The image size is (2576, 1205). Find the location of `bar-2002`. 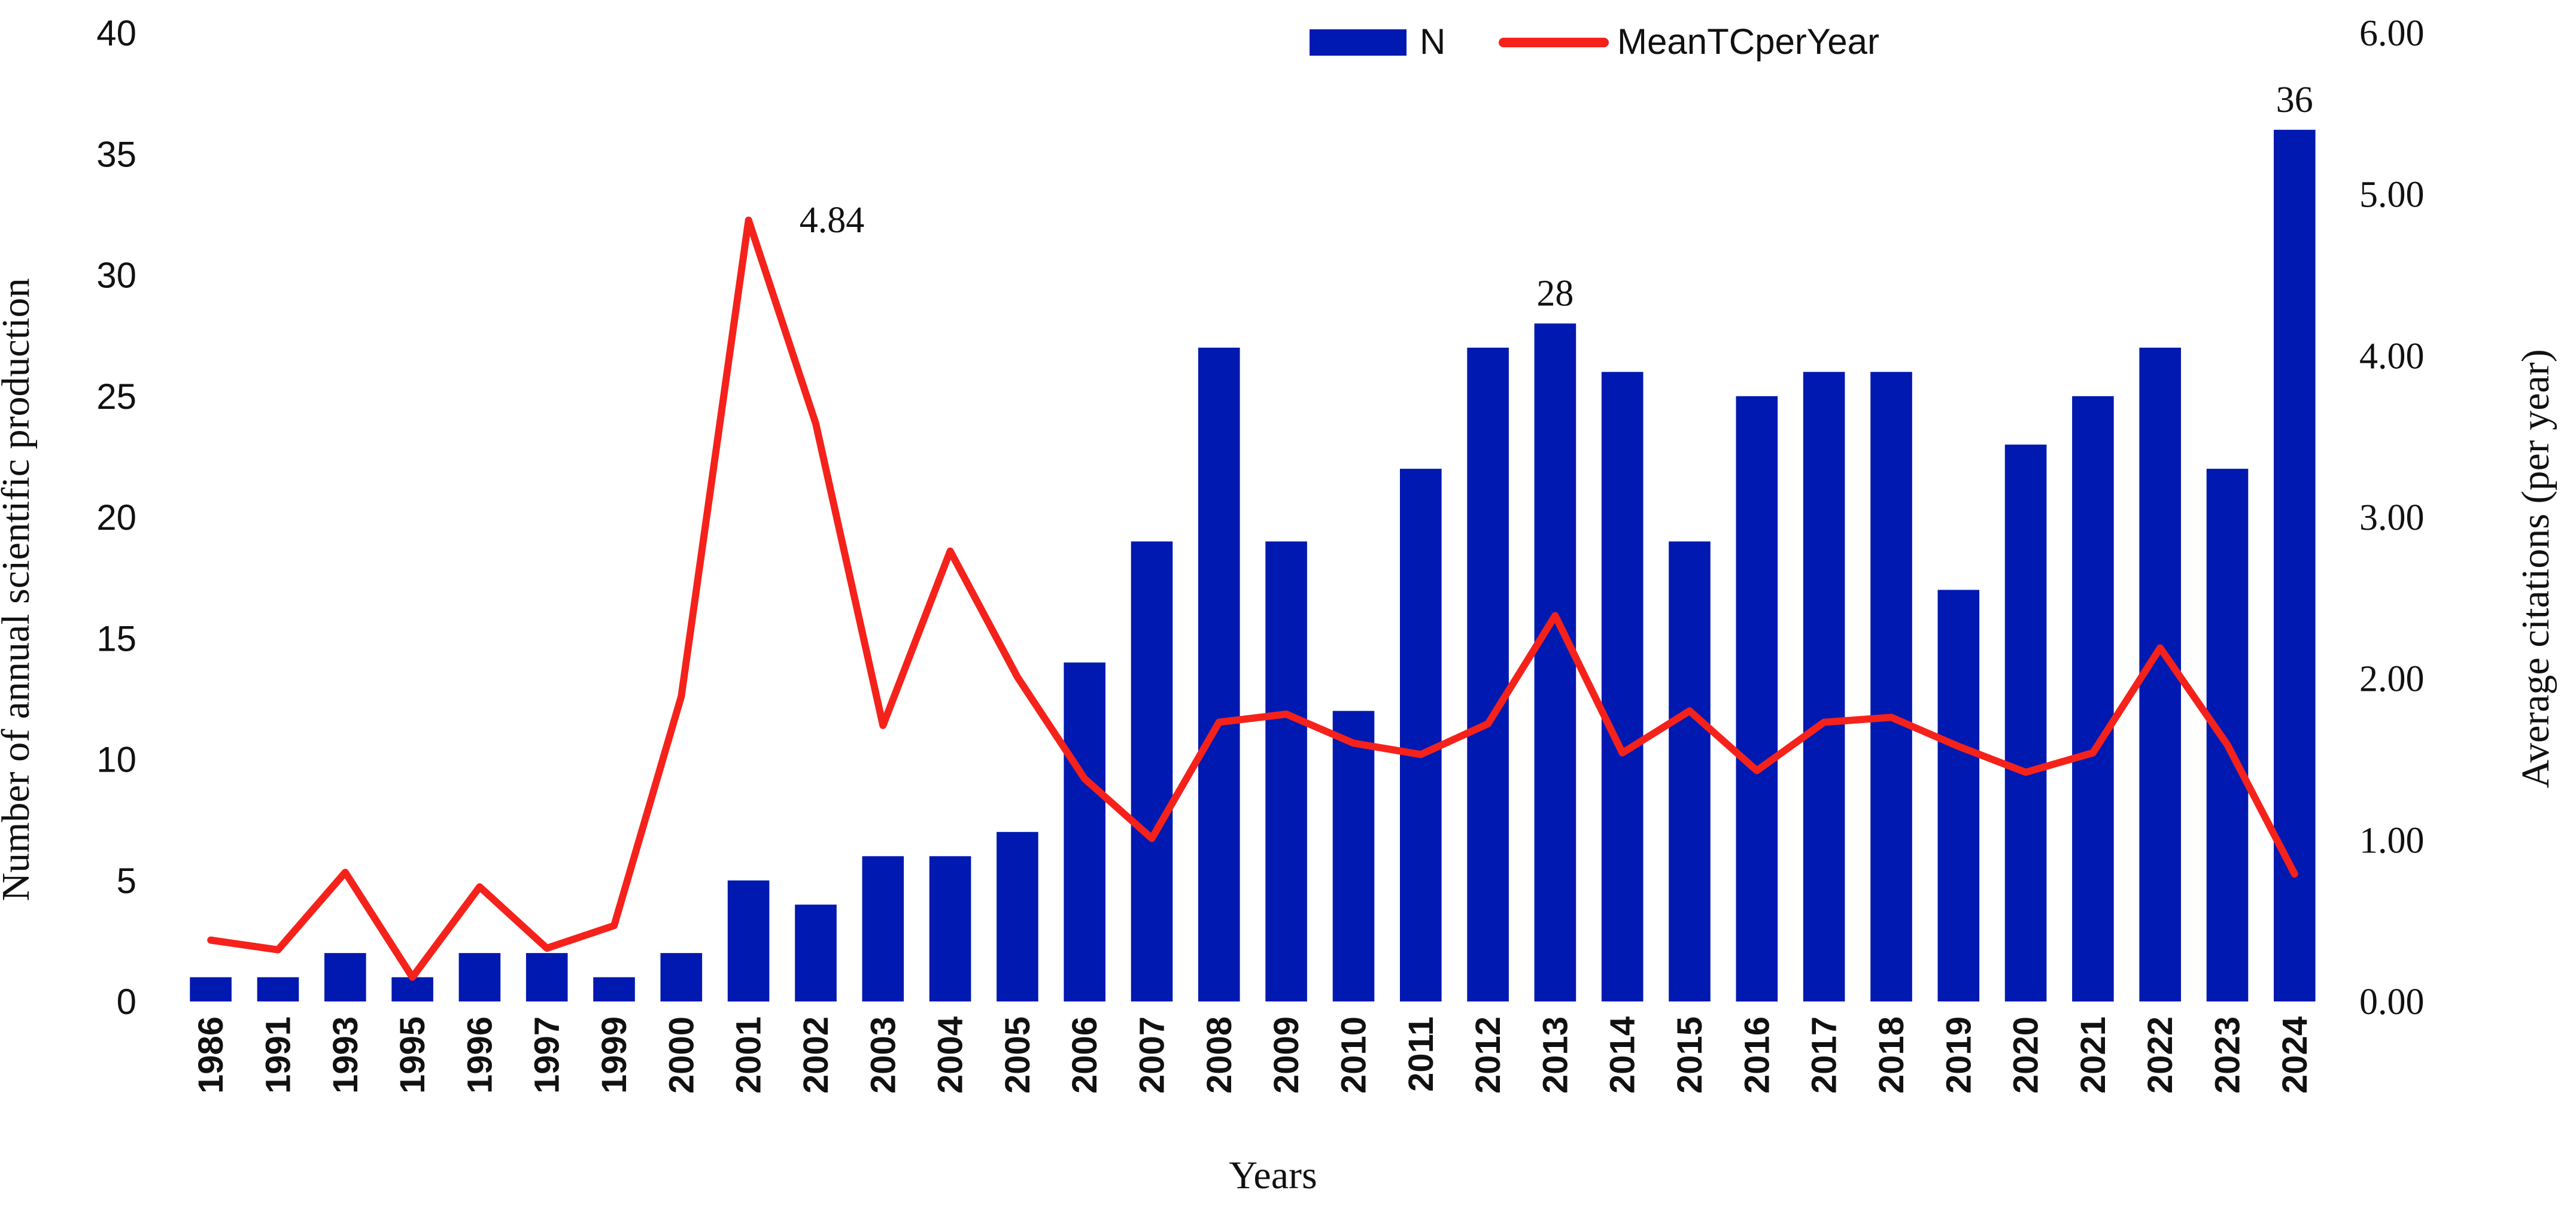

bar-2002 is located at coordinates (816, 953).